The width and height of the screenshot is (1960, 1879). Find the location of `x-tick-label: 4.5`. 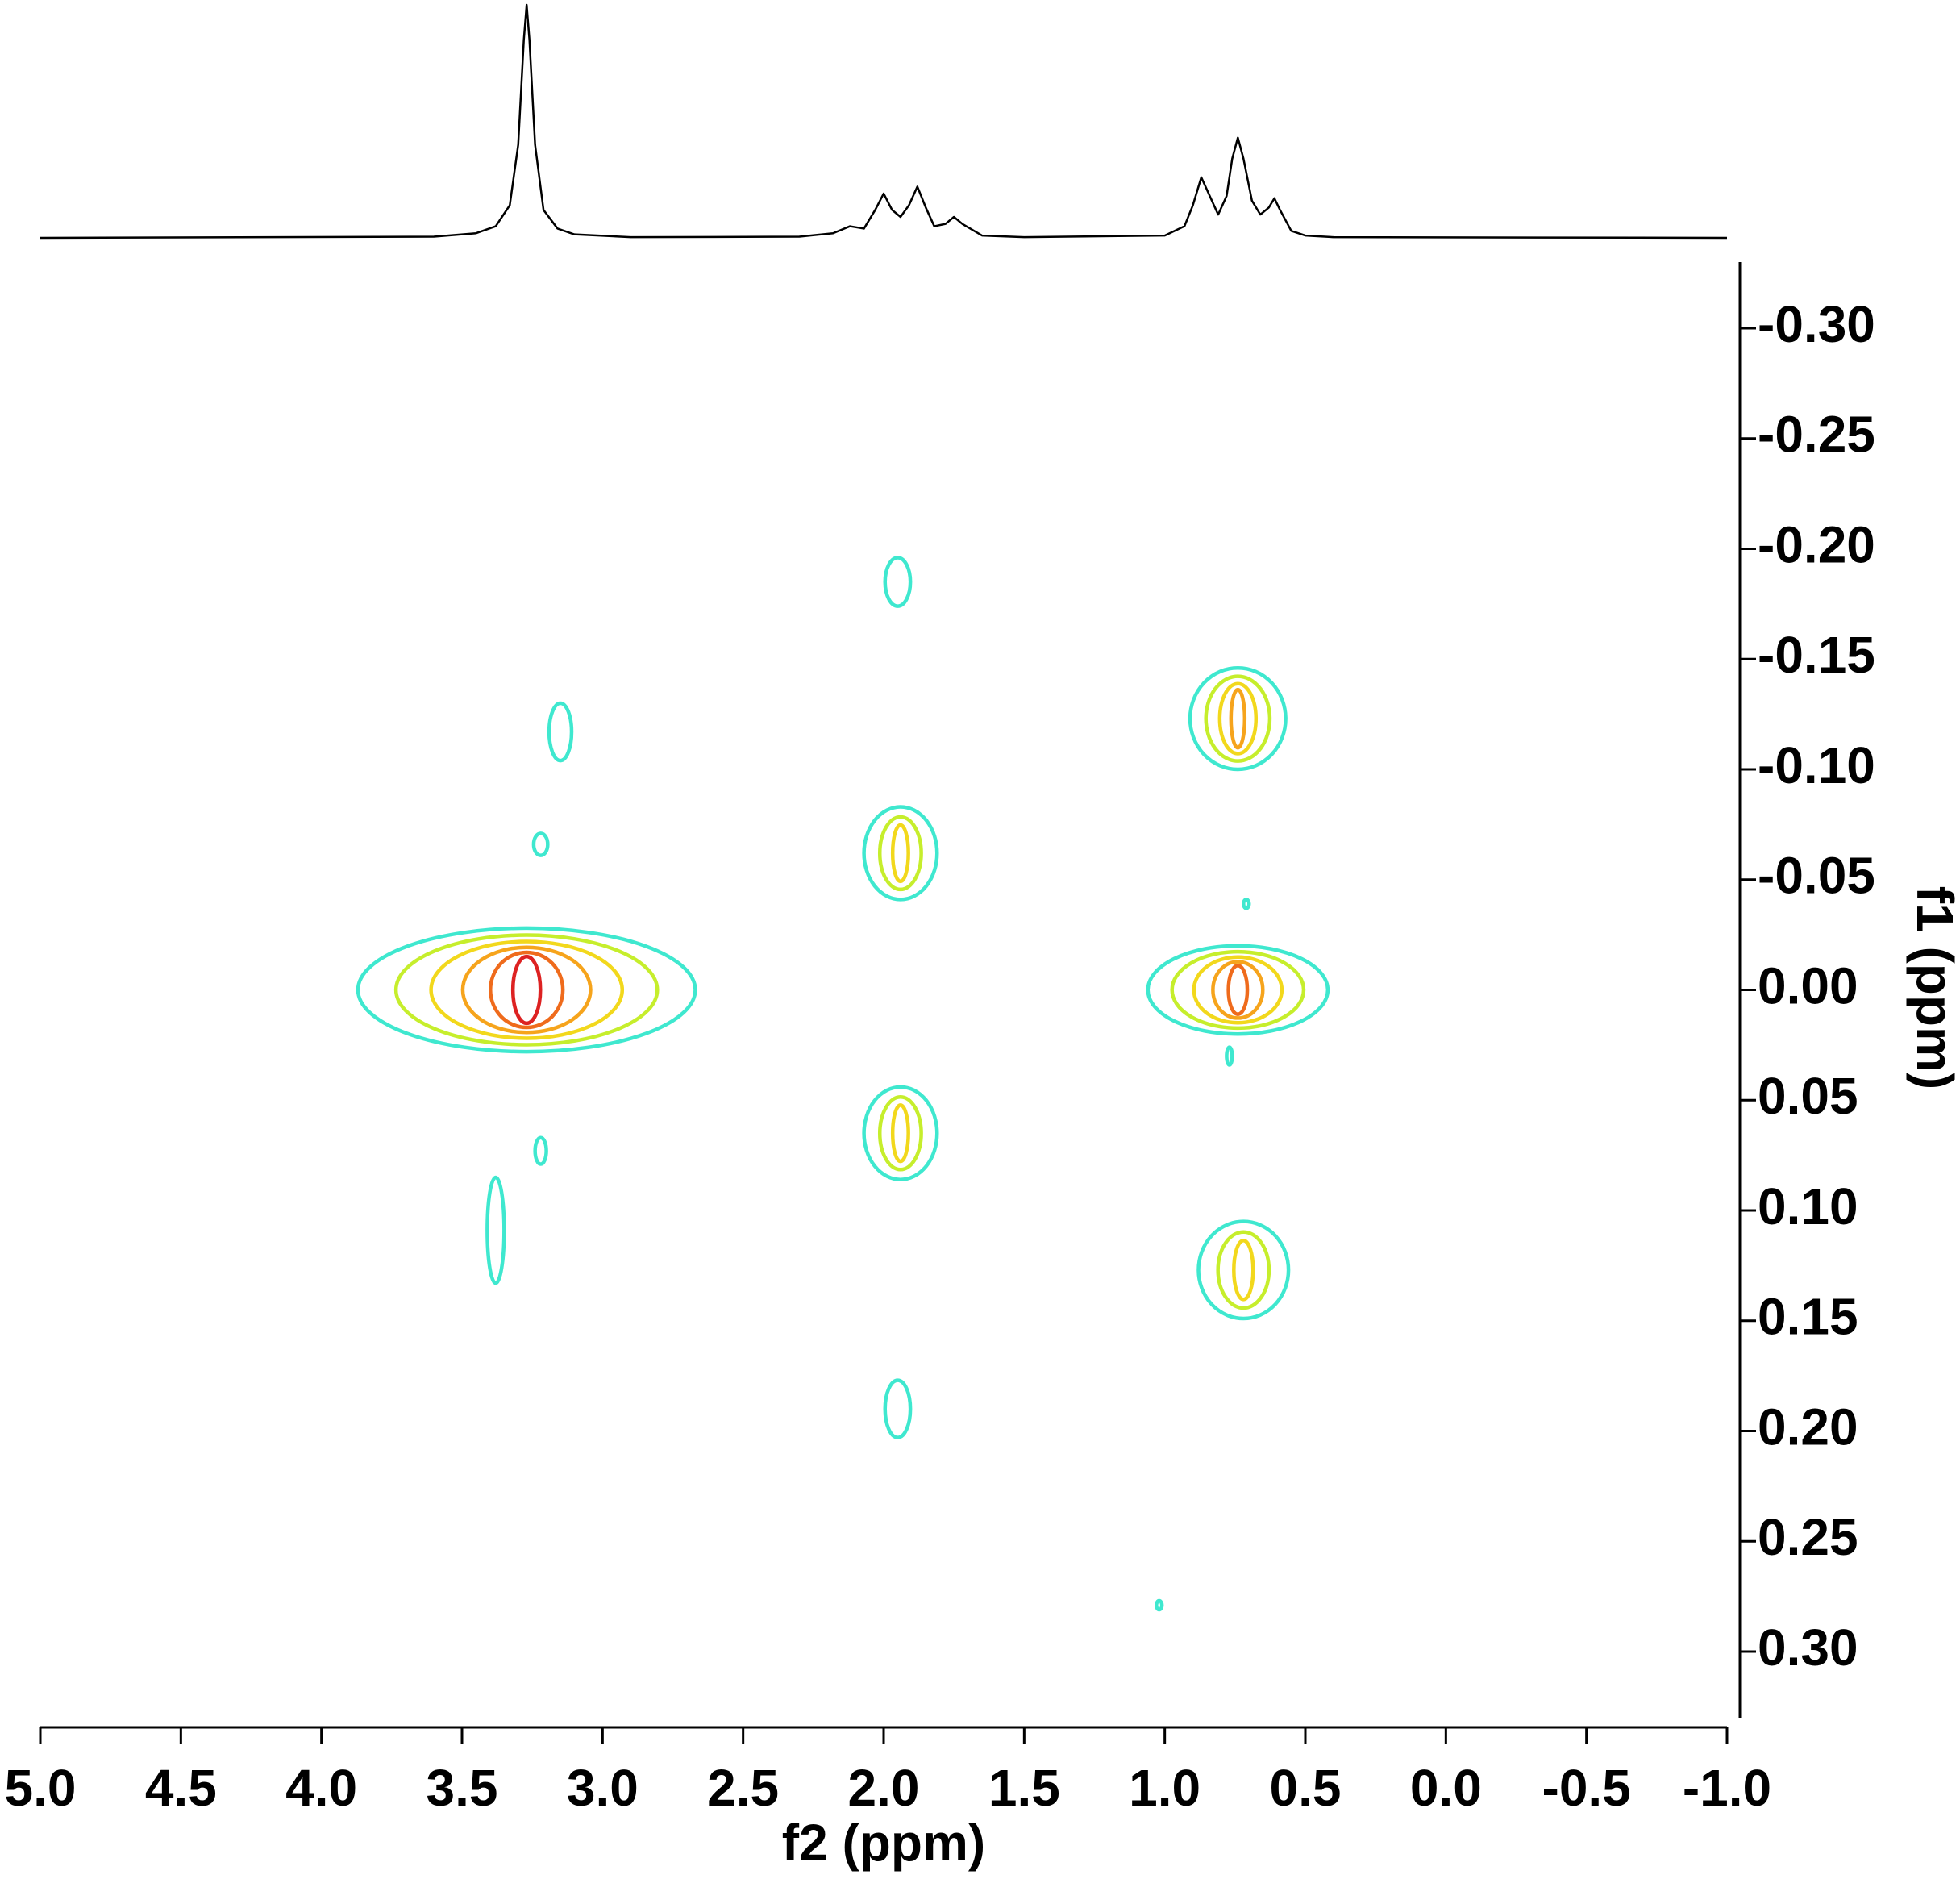

x-tick-label: 4.5 is located at coordinates (181, 1788).